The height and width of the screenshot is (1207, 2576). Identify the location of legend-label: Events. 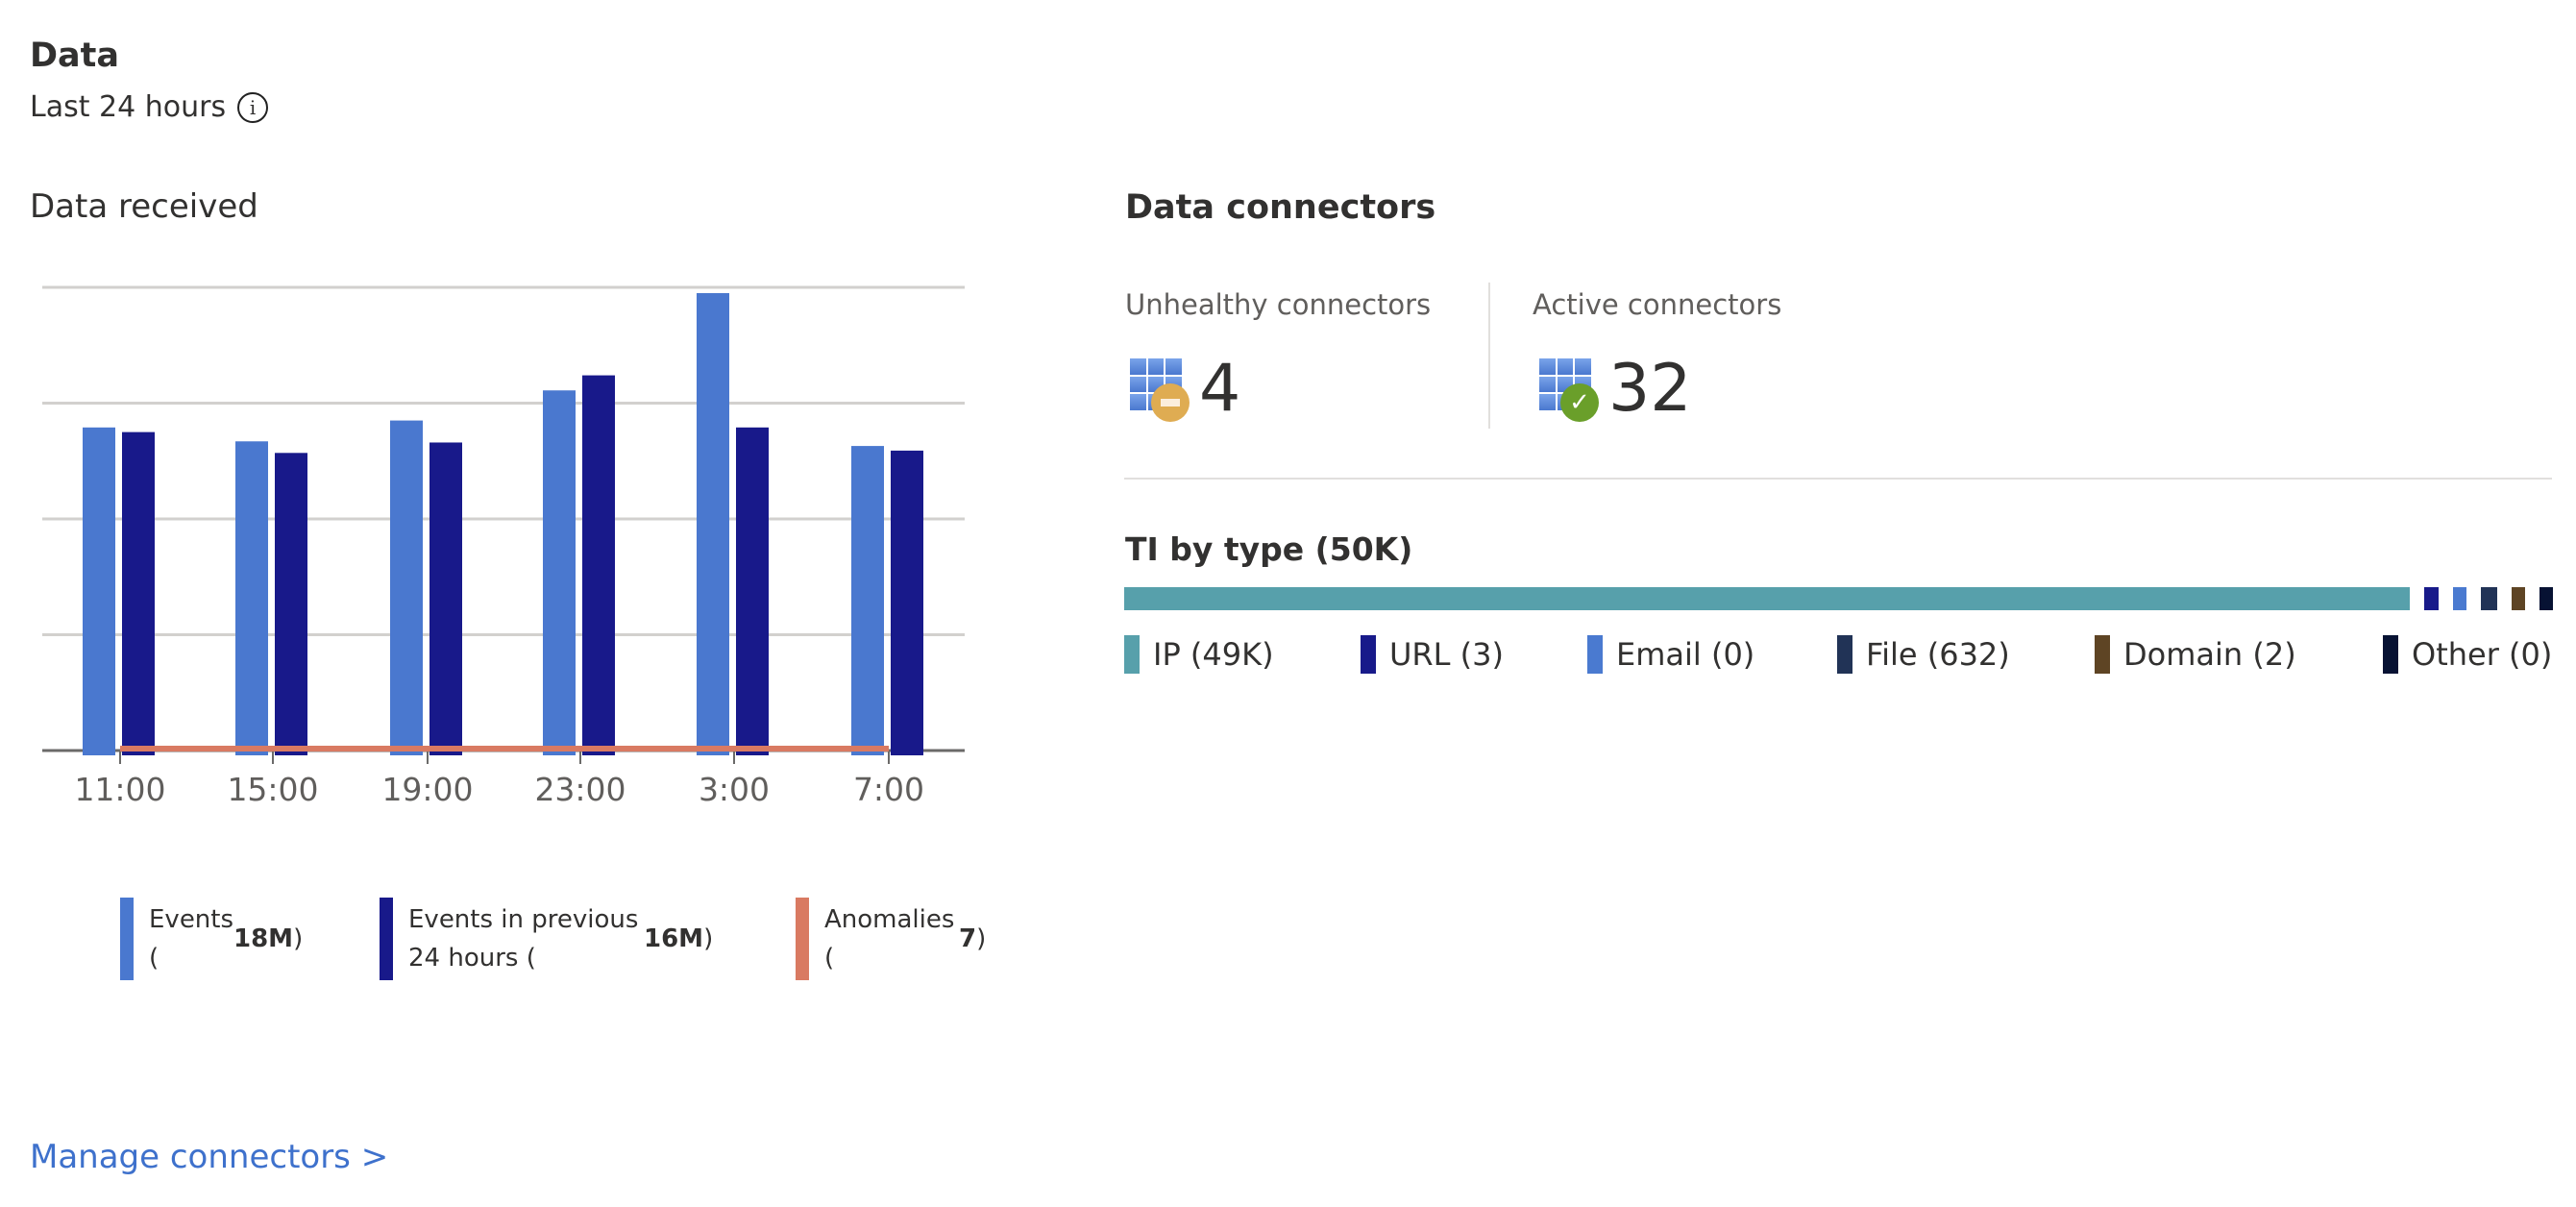
(191, 938).